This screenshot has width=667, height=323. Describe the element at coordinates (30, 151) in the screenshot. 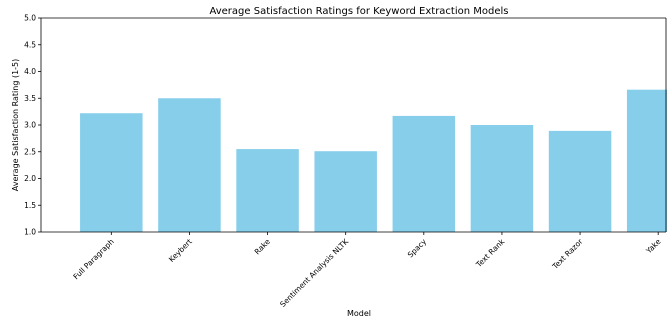

I see `y-tick-label: 2.5` at that location.